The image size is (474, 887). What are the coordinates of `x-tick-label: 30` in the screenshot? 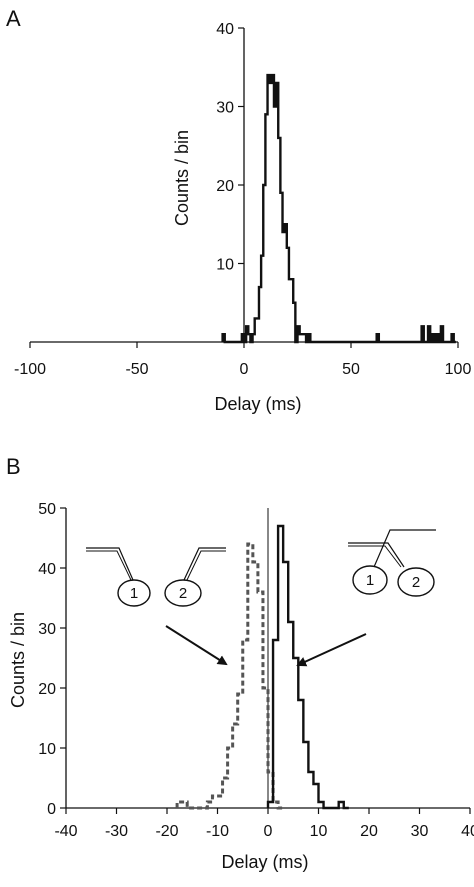 It's located at (420, 831).